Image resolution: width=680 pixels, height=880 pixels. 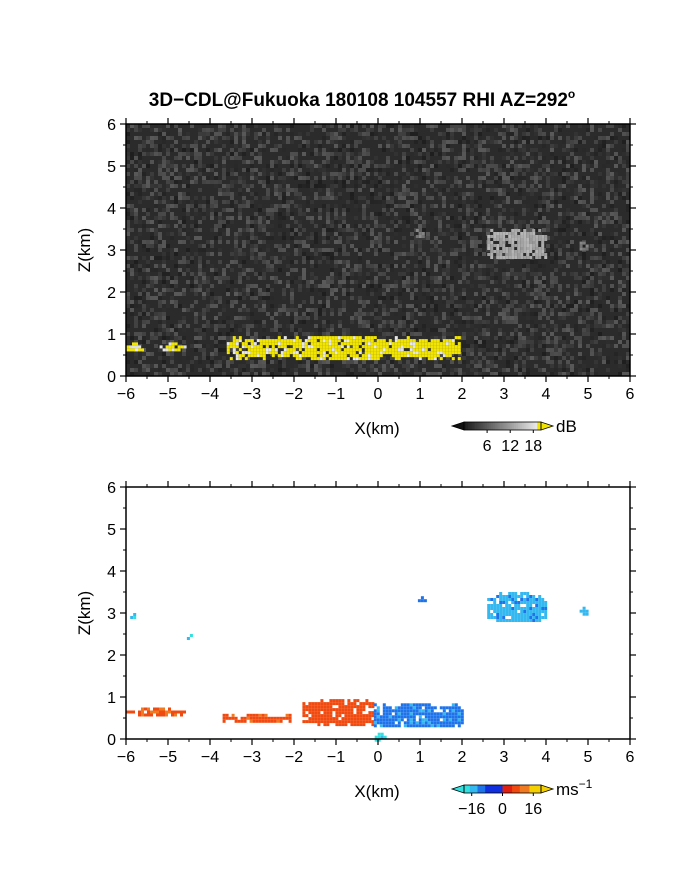 What do you see at coordinates (471, 809) in the screenshot?
I see `colorbar-tick-label: −16` at bounding box center [471, 809].